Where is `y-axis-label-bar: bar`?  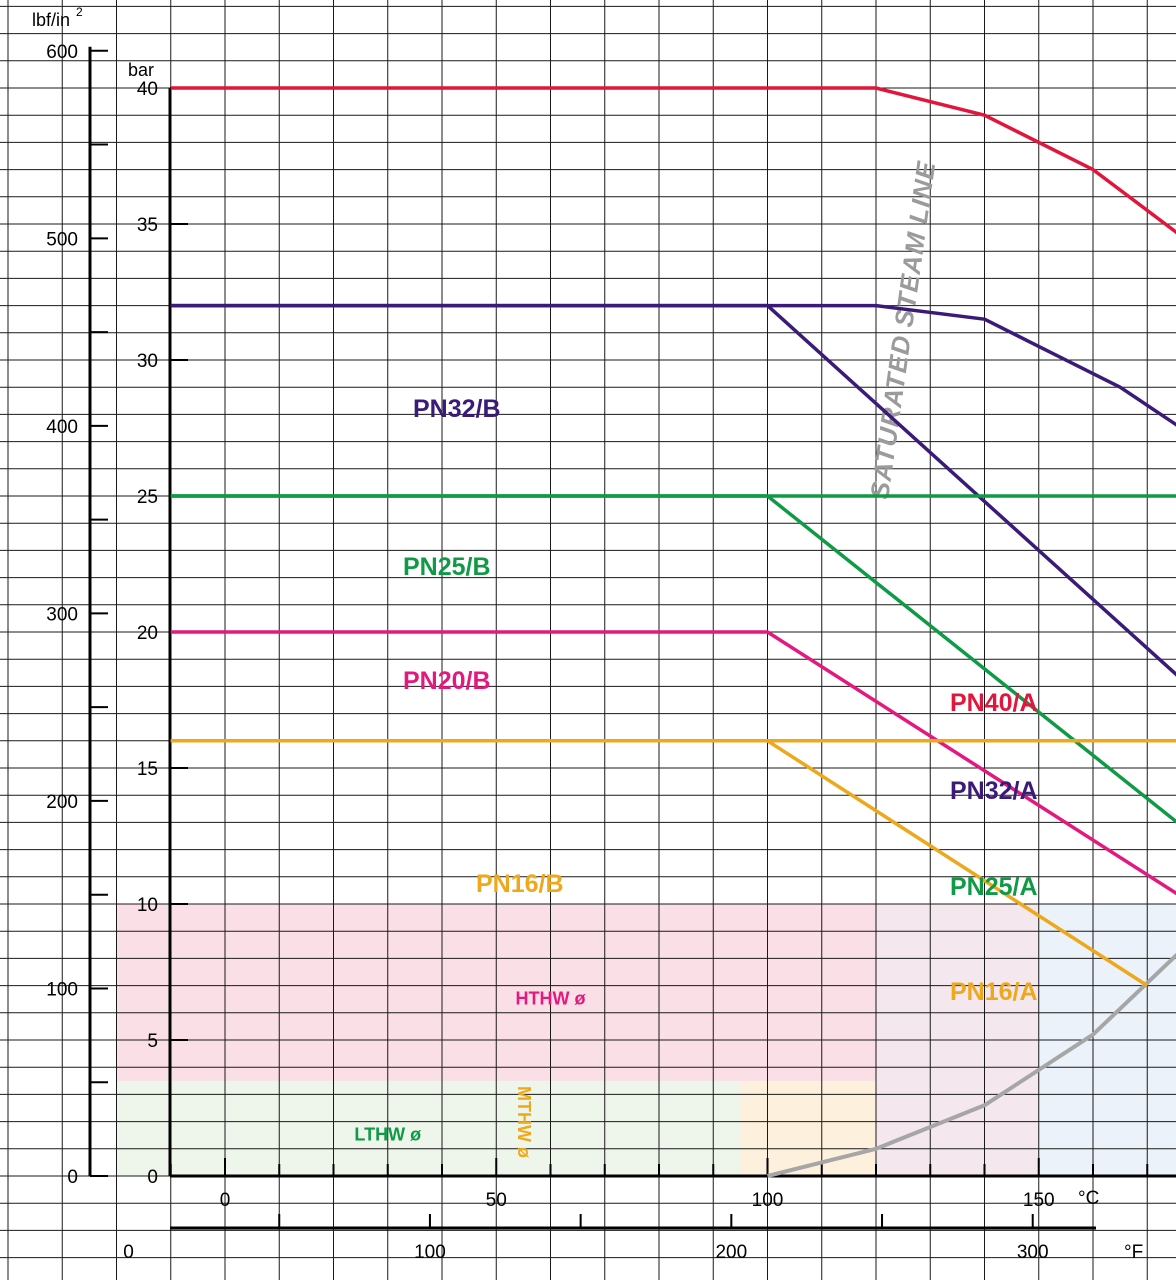
y-axis-label-bar: bar is located at coordinates (141, 70).